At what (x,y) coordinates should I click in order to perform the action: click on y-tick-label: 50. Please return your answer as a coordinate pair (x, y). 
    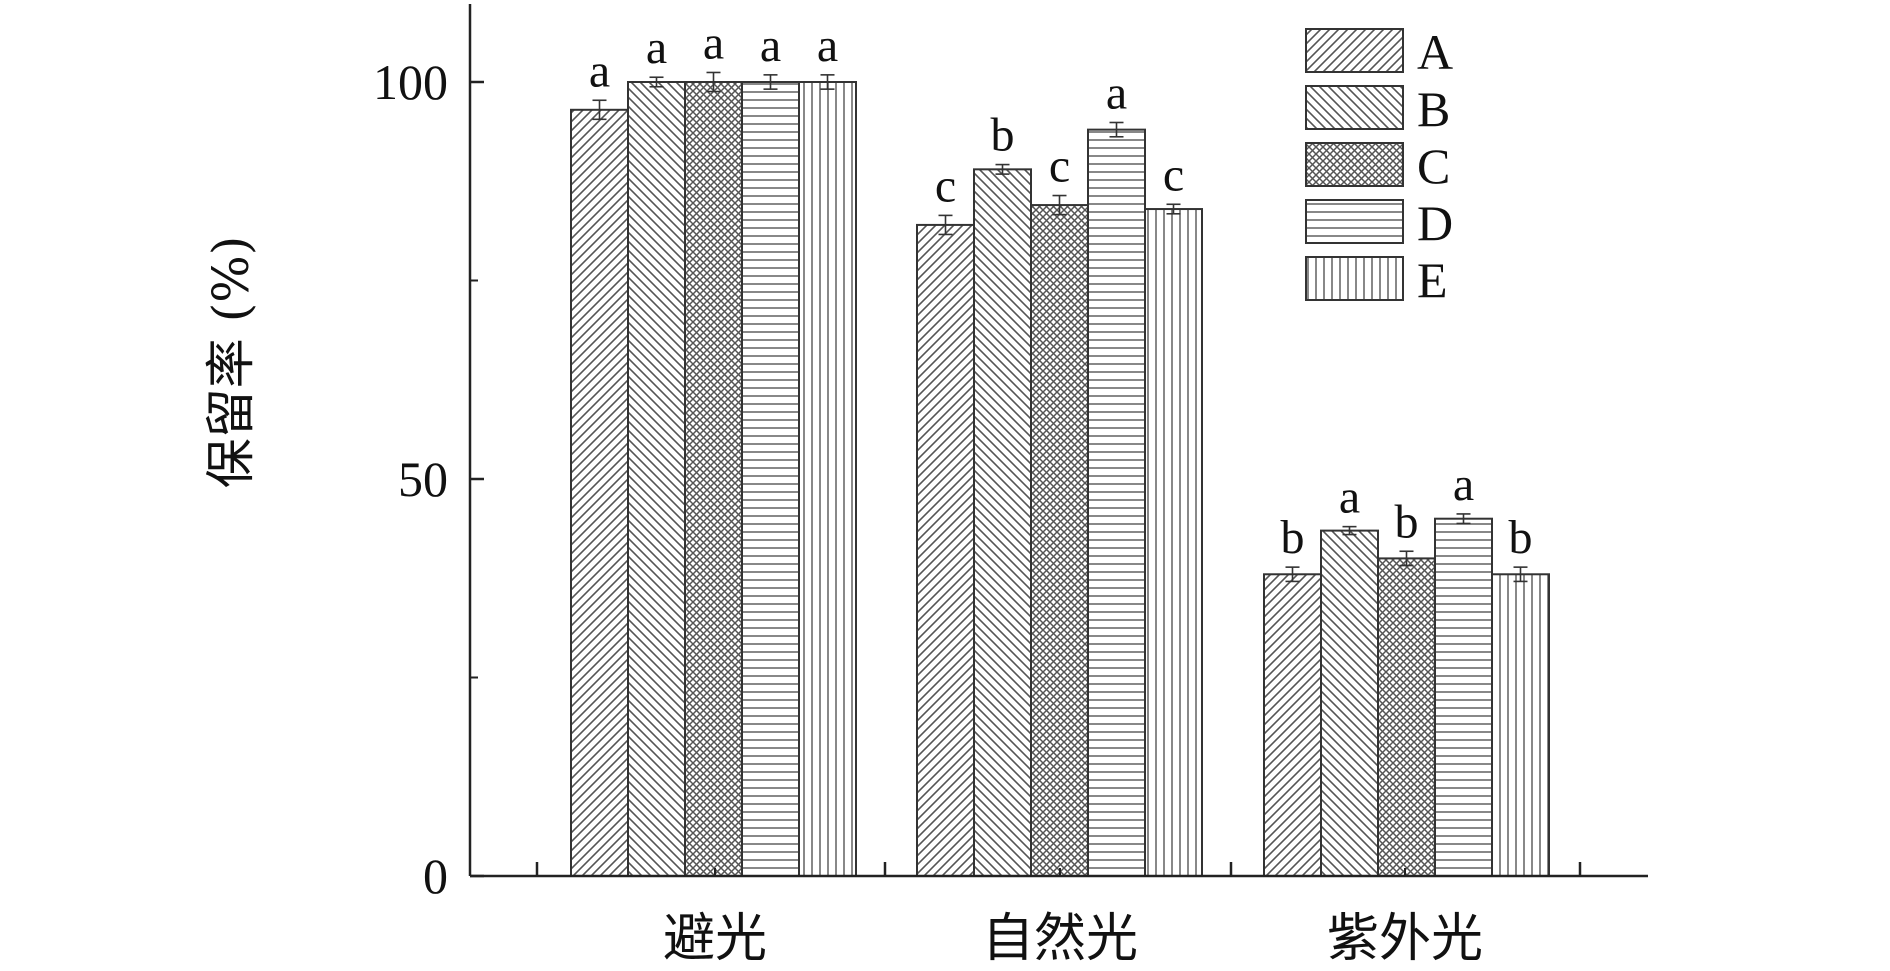
    Looking at the image, I should click on (423, 479).